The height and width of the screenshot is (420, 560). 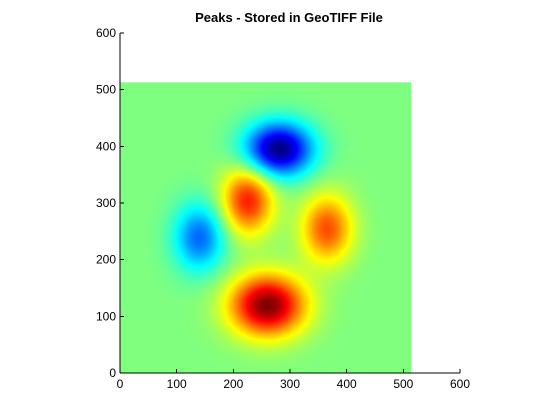 I want to click on x-tick-label: 200, so click(x=233, y=384).